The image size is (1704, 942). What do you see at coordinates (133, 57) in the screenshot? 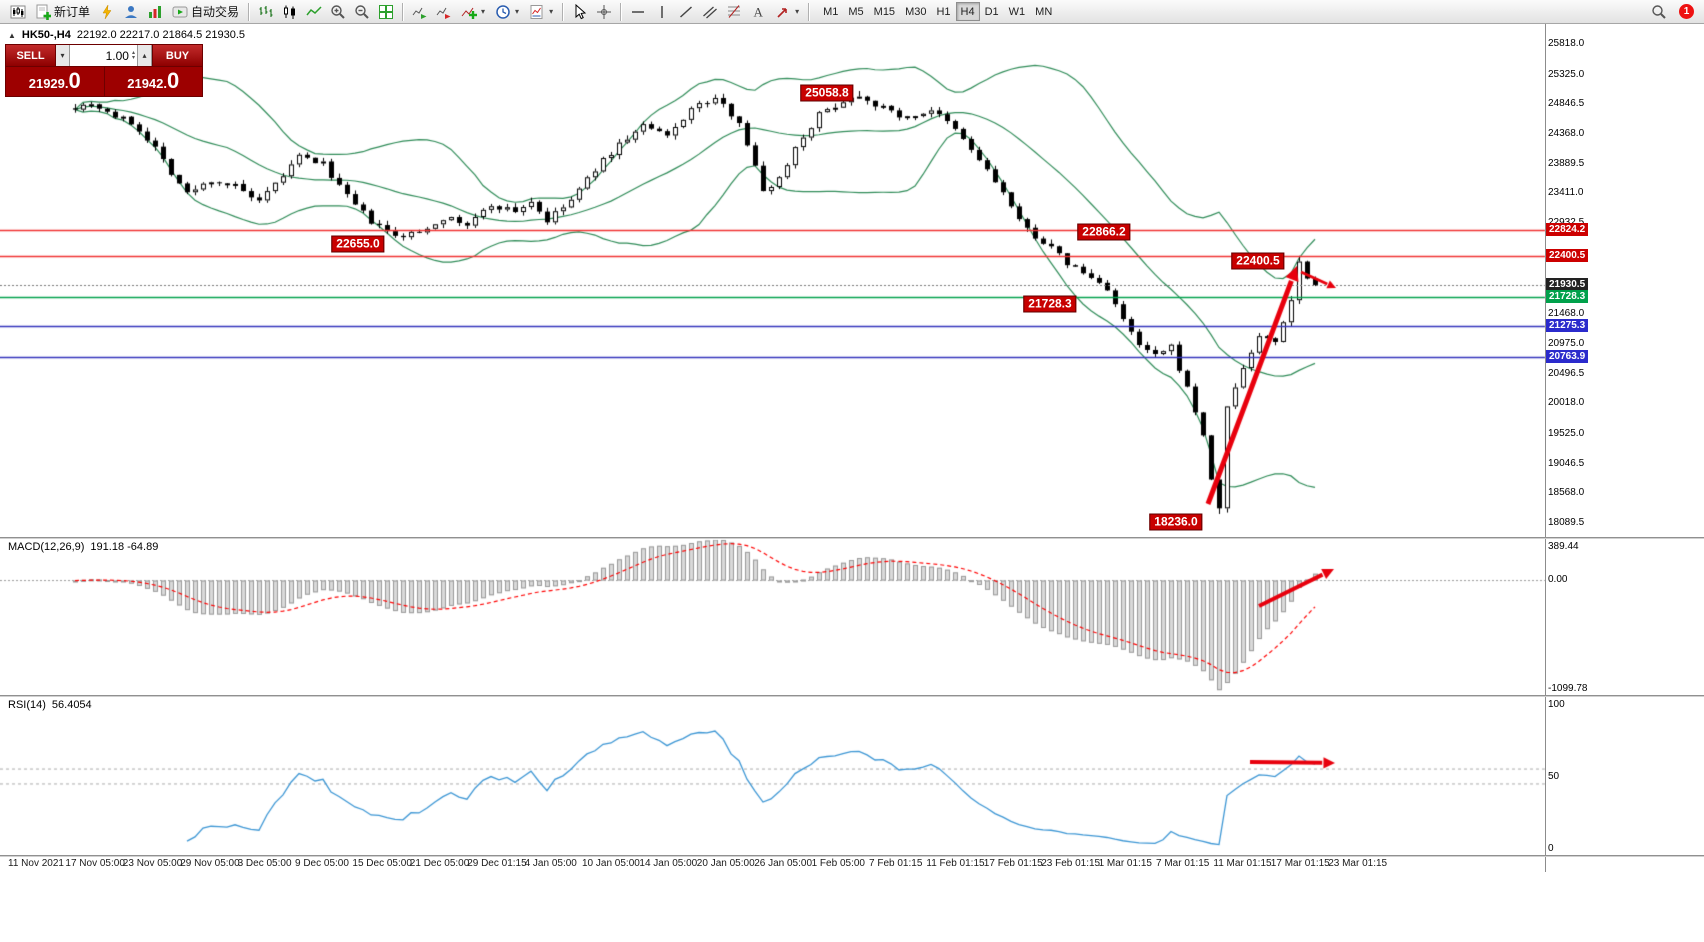
I see `spin-down-icon: ▾` at bounding box center [133, 57].